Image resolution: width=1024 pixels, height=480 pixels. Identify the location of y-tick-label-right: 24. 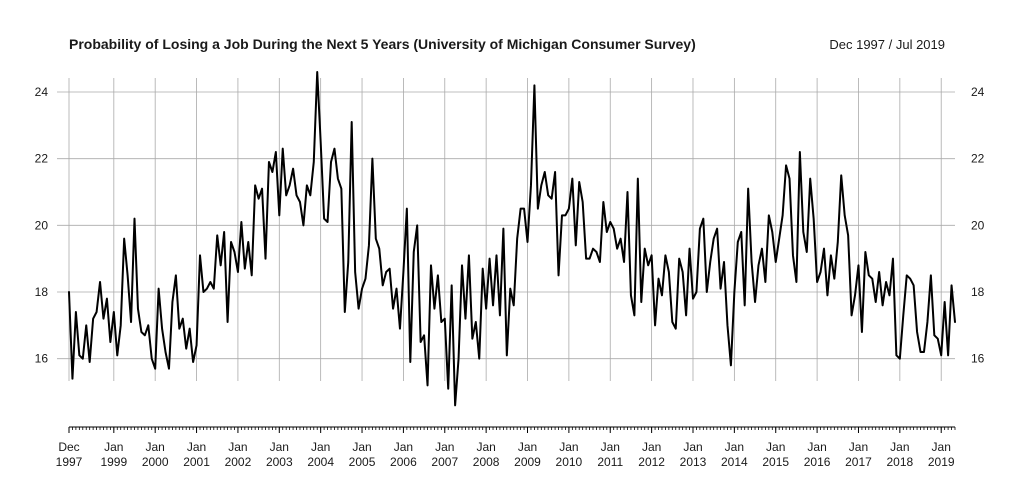
(978, 92).